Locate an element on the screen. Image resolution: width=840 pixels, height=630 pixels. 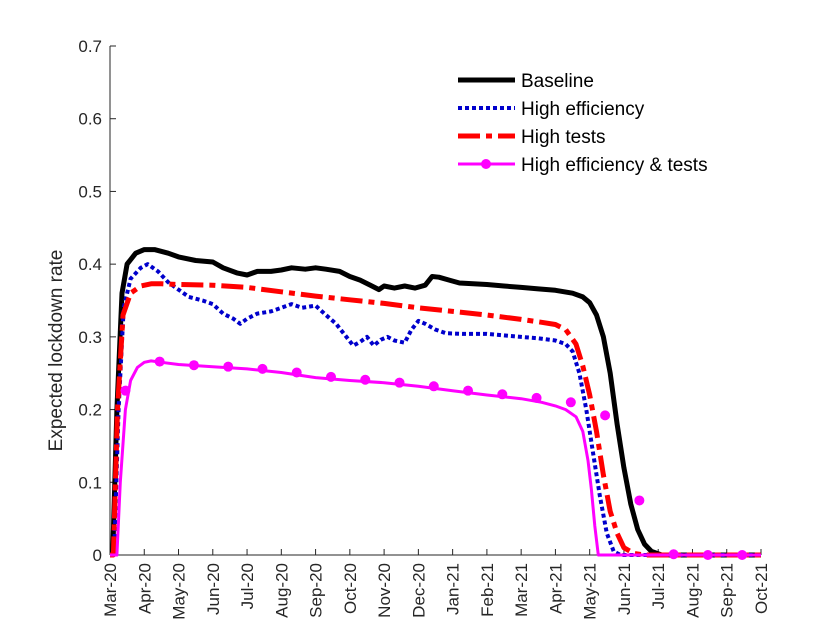
x-tick-label: Jan-21 is located at coordinates (453, 589).